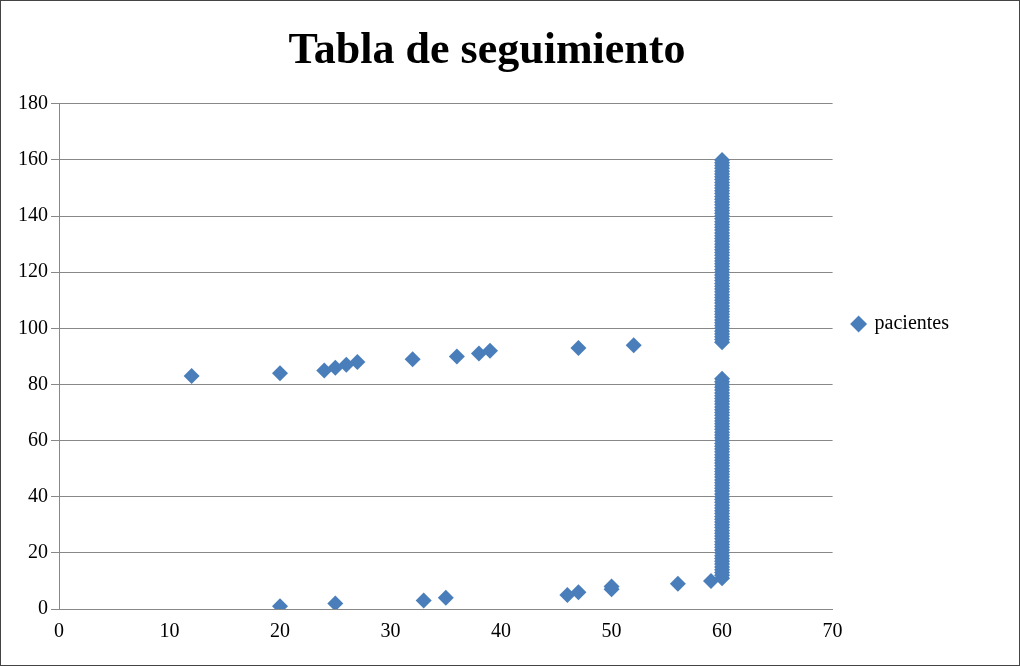 The height and width of the screenshot is (666, 1020). I want to click on x-tick-label: 30, so click(390, 630).